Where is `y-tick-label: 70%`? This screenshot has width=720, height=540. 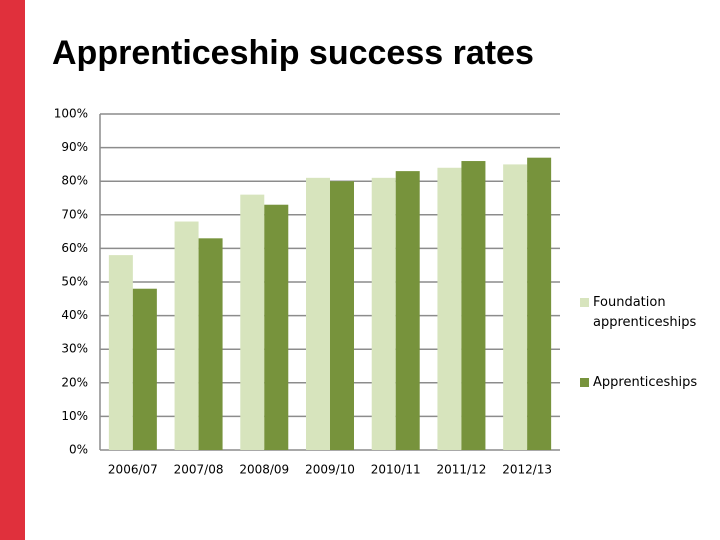
y-tick-label: 70% is located at coordinates (74, 214).